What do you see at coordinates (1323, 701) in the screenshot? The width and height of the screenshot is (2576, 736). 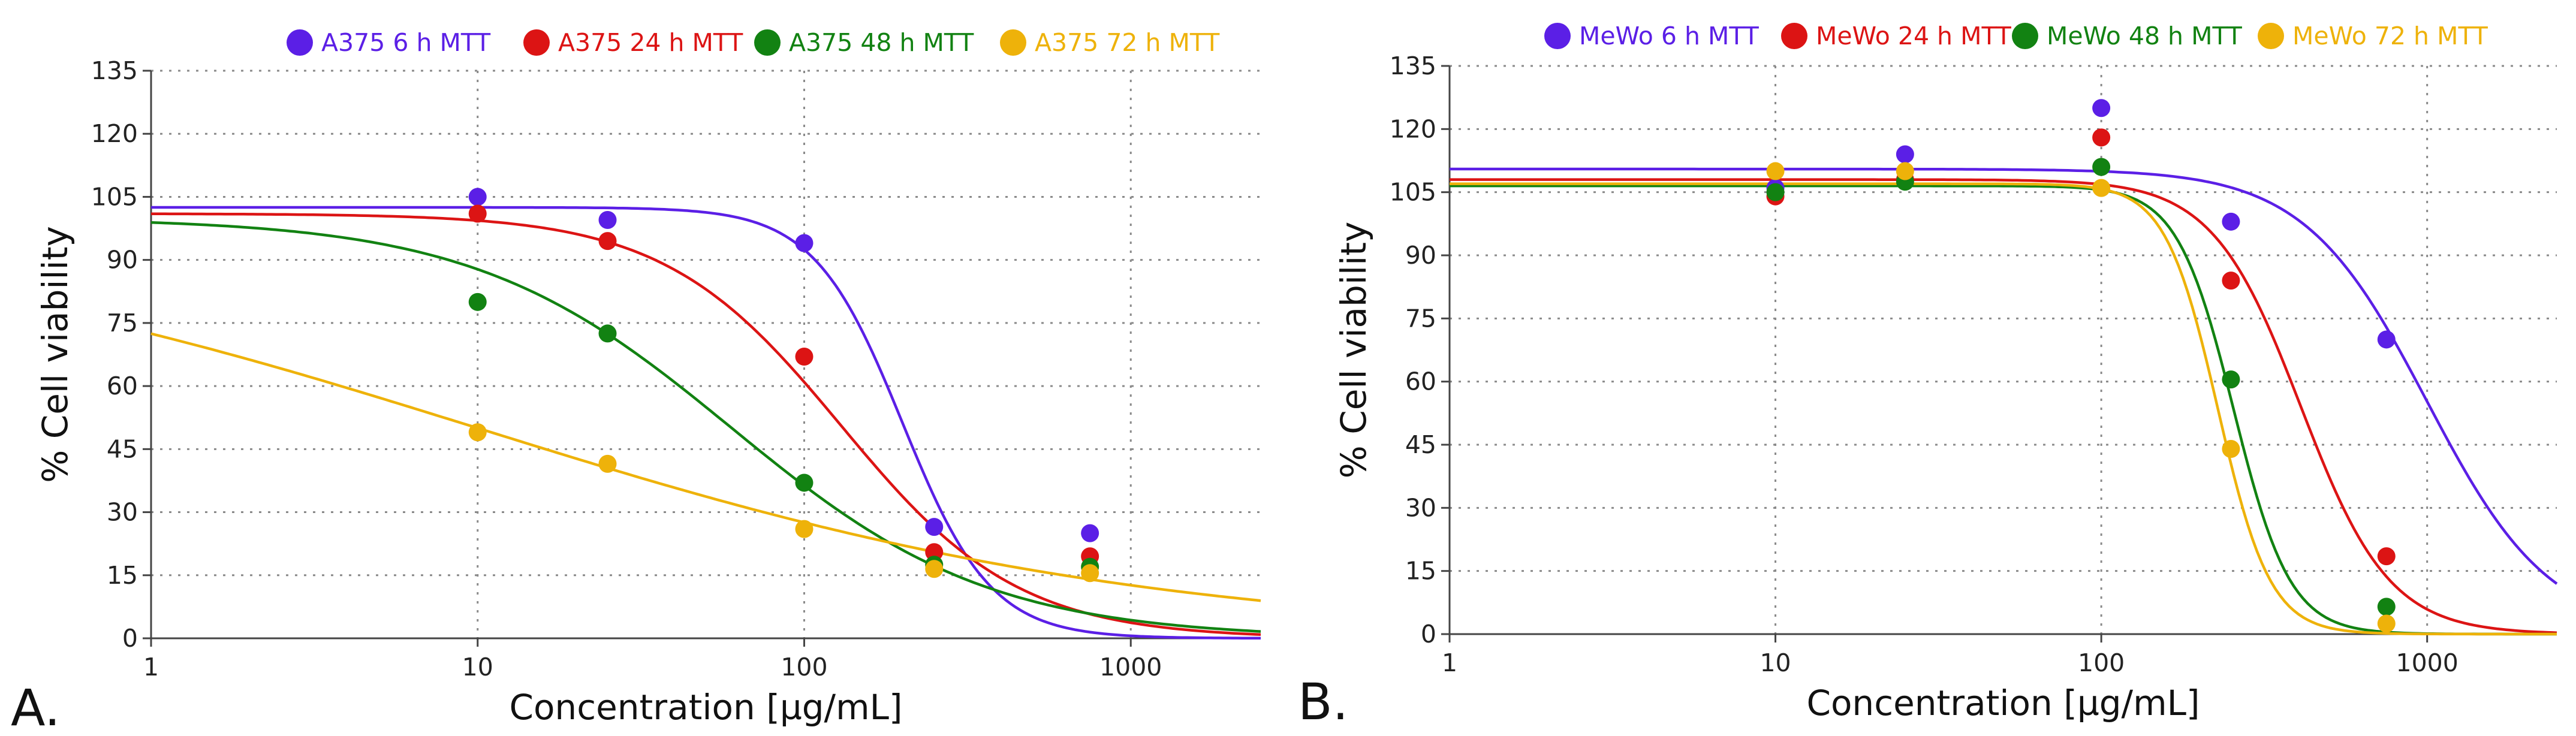 I see `panel-label: B.` at bounding box center [1323, 701].